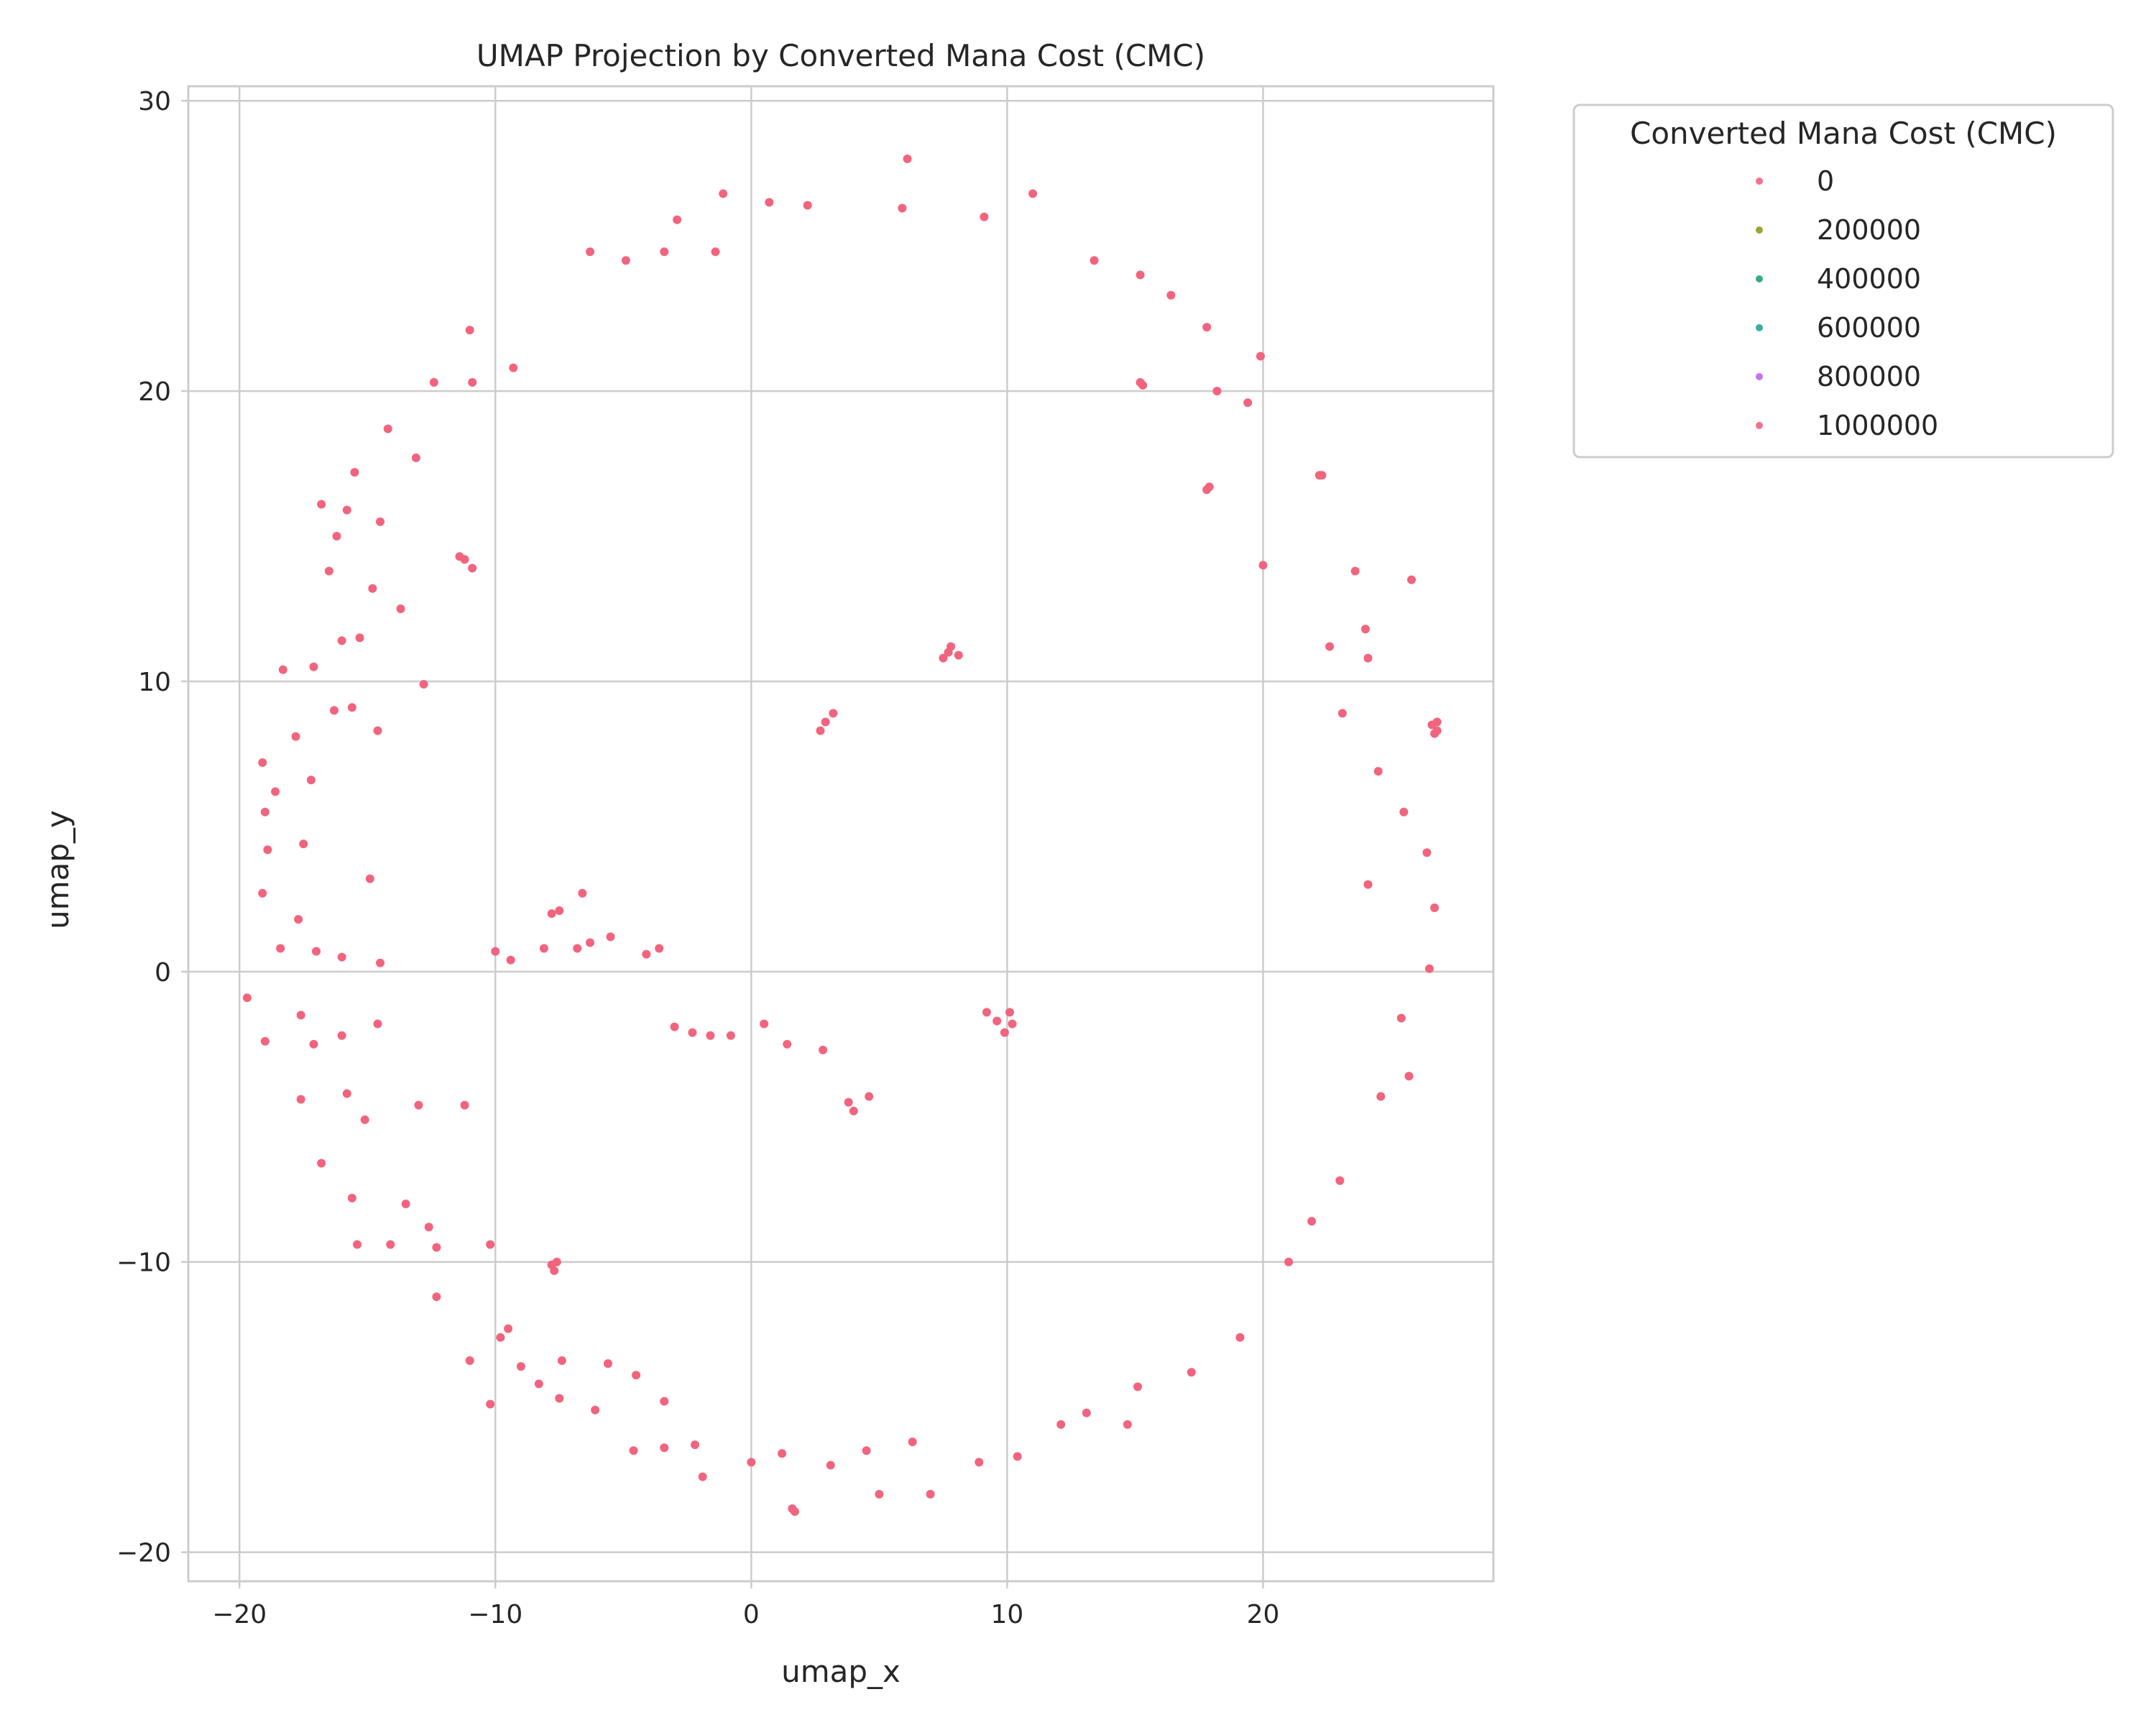 The width and height of the screenshot is (2156, 1725). What do you see at coordinates (143, 1263) in the screenshot?
I see `y-tick-label: −10` at bounding box center [143, 1263].